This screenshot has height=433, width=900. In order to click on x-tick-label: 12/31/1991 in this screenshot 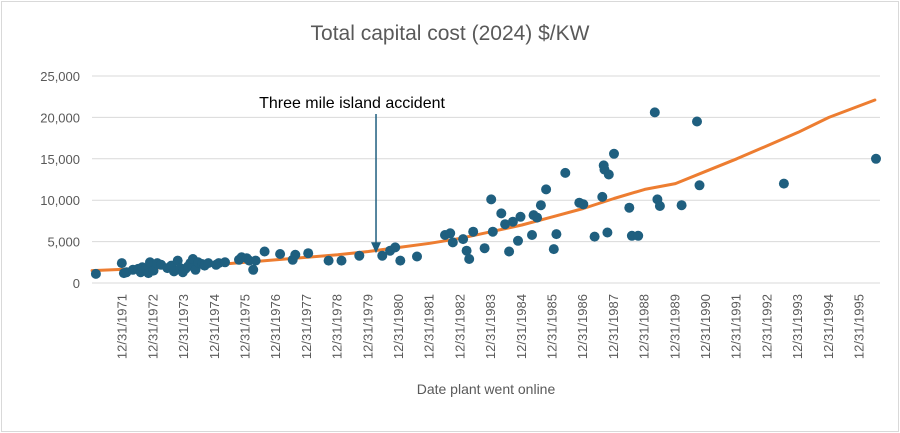, I will do `click(736, 326)`.